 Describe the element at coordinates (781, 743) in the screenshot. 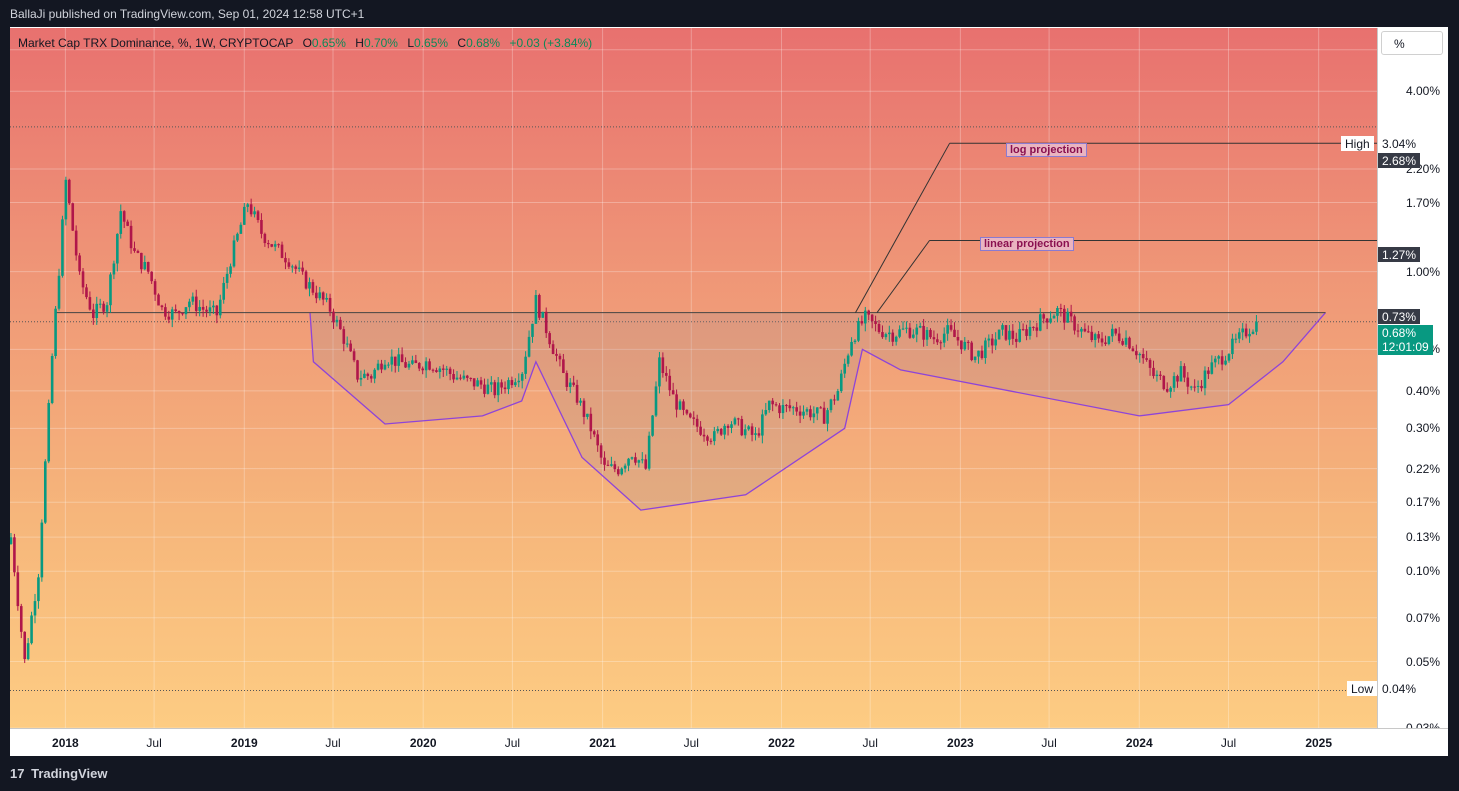

I see `x-tick-label: 2022` at that location.